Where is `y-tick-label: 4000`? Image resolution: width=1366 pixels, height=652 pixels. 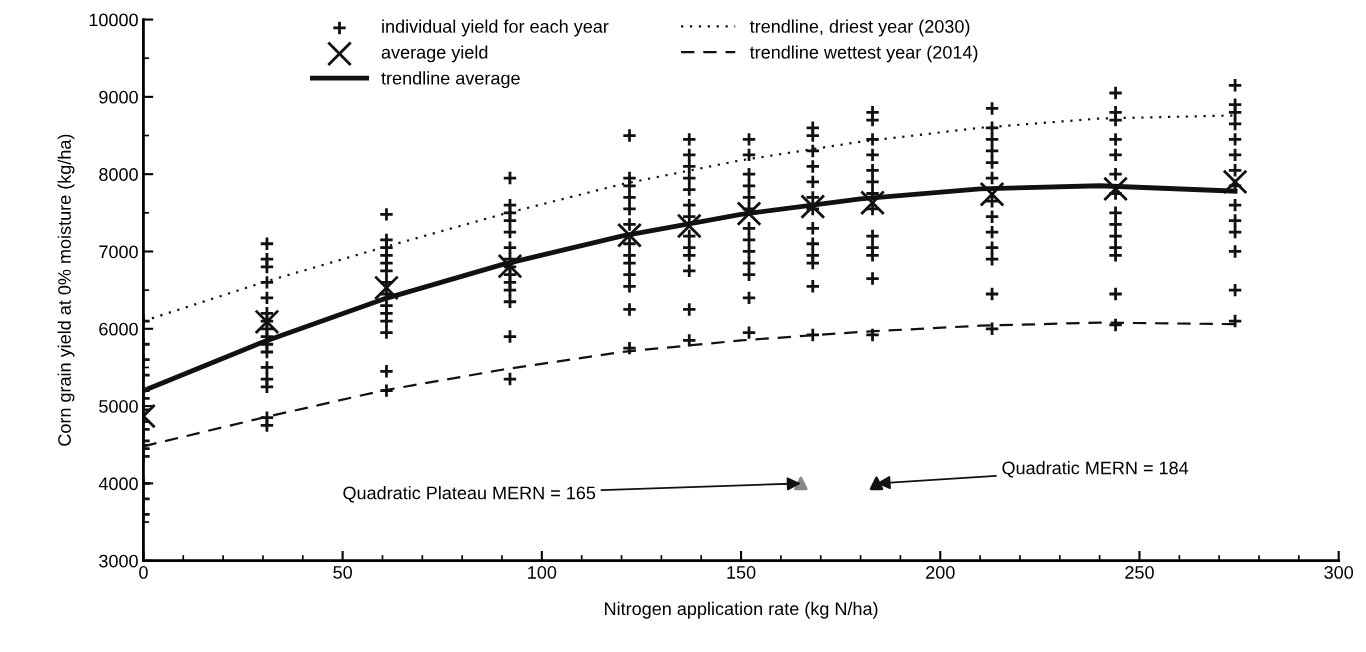 y-tick-label: 4000 is located at coordinates (118, 484).